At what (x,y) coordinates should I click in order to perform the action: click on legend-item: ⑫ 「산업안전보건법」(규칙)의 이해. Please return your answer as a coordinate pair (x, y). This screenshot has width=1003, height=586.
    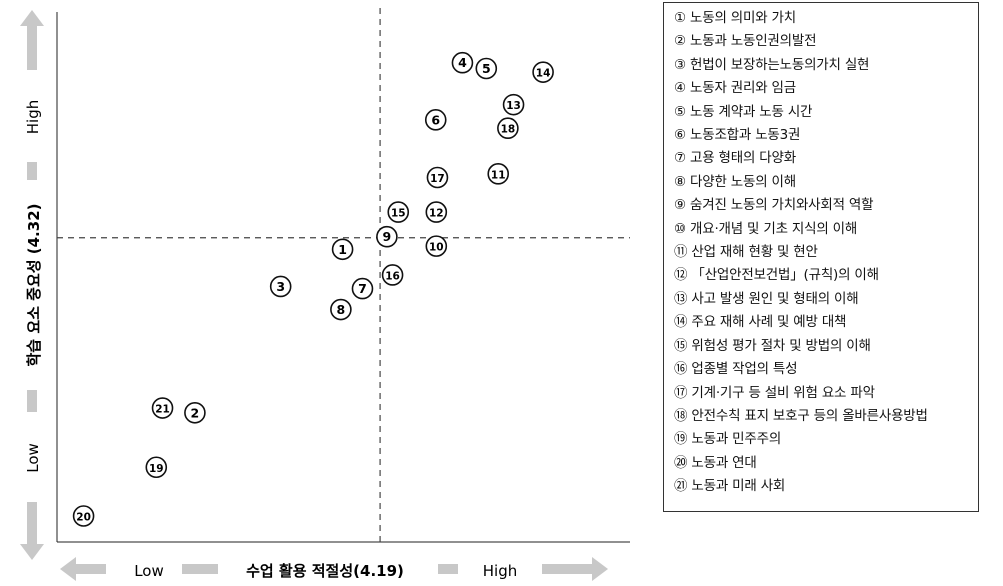
    Looking at the image, I should click on (826, 275).